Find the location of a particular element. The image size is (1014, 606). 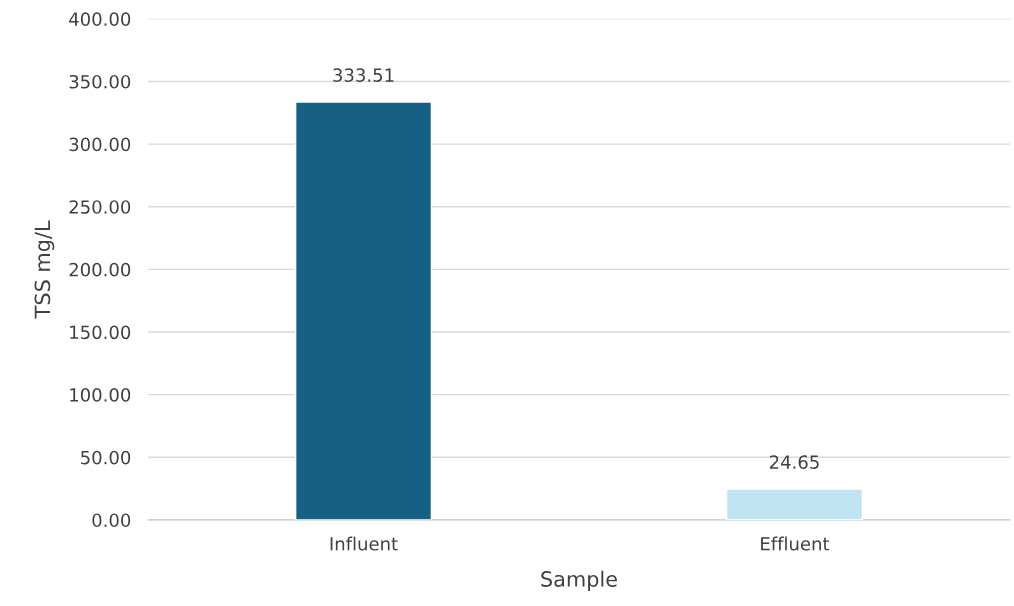

y-tick-label: 400.00 is located at coordinates (100, 19).